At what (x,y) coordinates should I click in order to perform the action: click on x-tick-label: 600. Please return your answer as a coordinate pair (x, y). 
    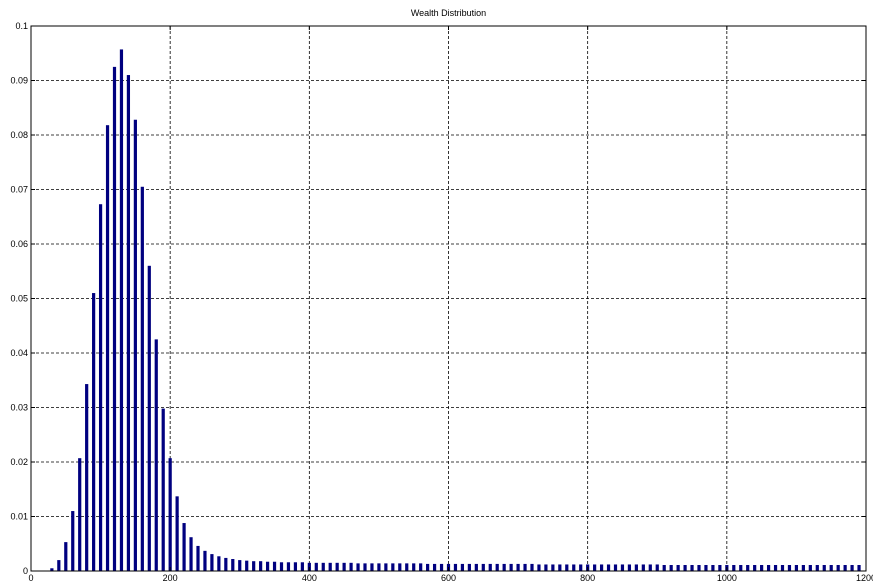
    Looking at the image, I should click on (448, 578).